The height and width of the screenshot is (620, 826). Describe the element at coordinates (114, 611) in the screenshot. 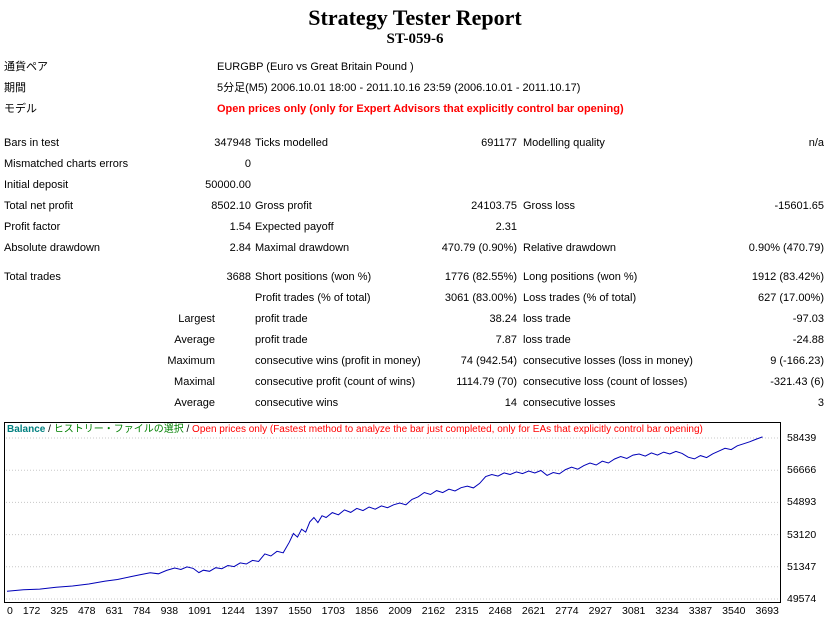

I see `x-axis-label: 631` at that location.